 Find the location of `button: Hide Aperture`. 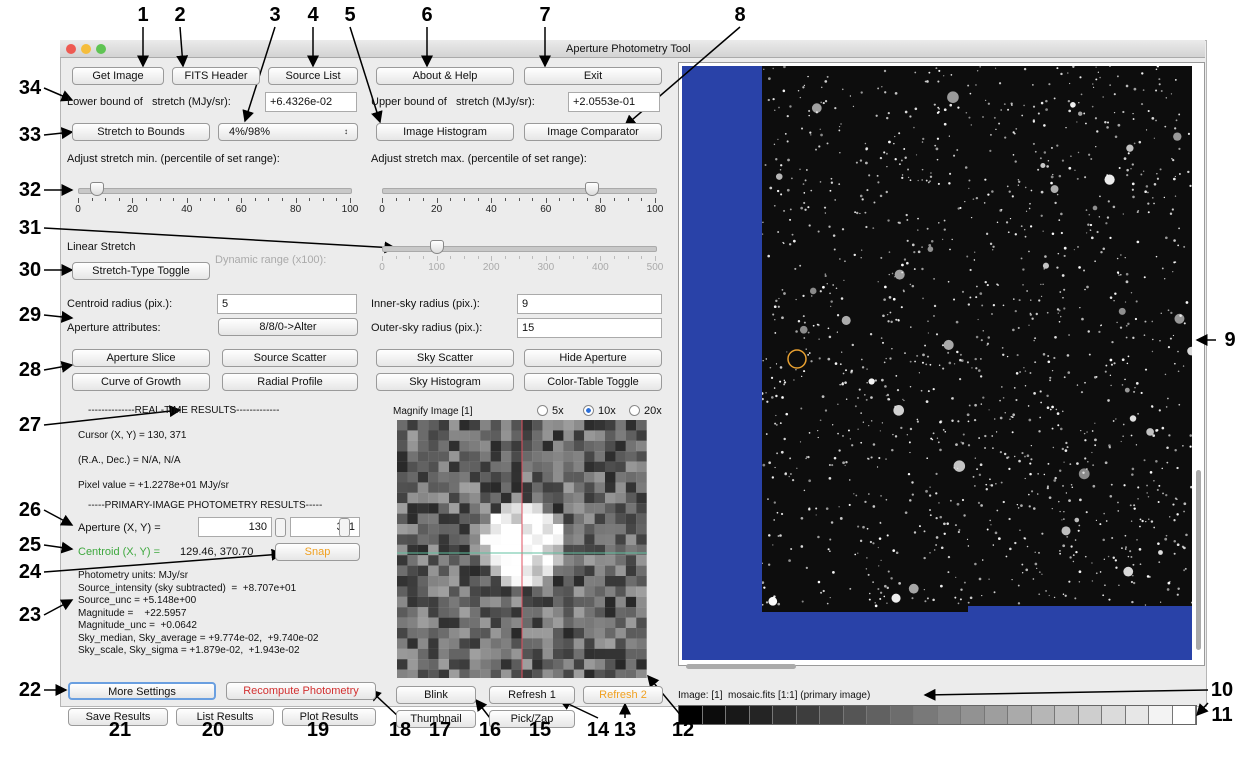

button: Hide Aperture is located at coordinates (593, 358).